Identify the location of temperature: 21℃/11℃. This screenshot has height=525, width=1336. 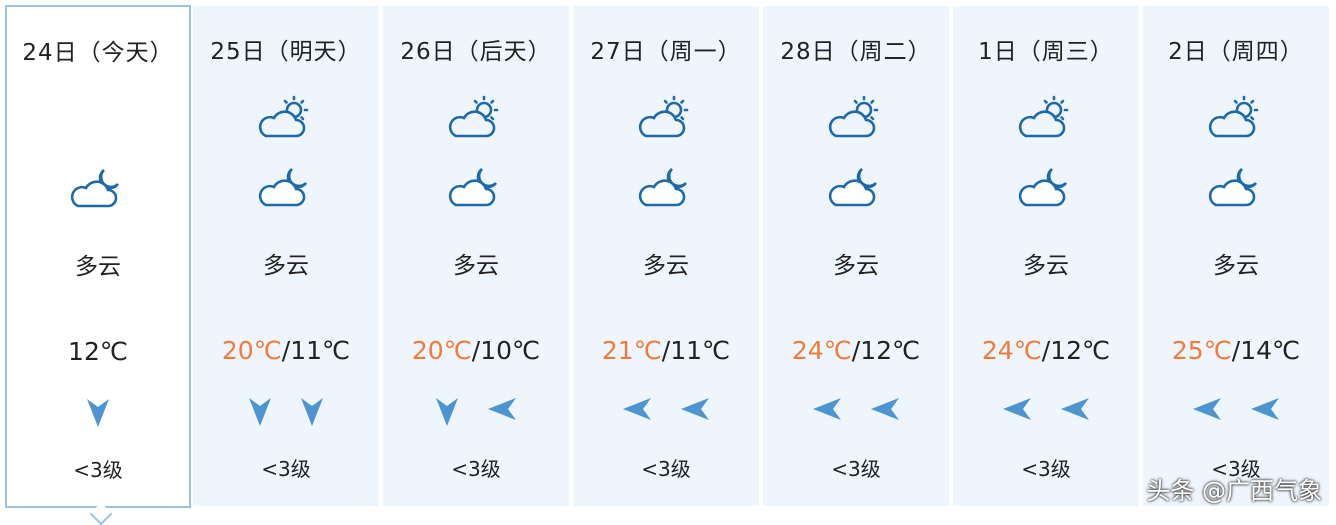
(666, 350).